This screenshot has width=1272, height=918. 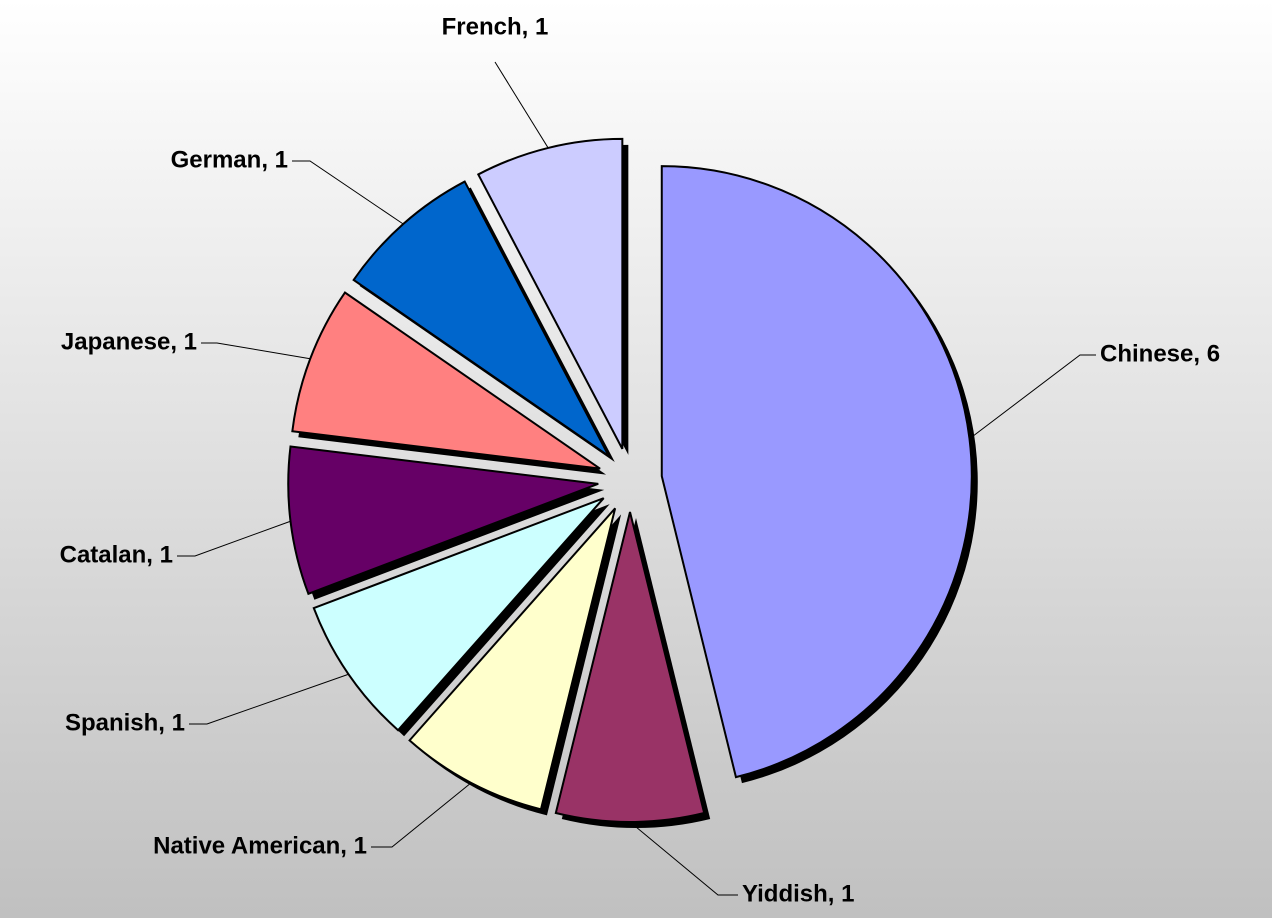 What do you see at coordinates (125, 722) in the screenshot?
I see `data-label: Spanish, 1` at bounding box center [125, 722].